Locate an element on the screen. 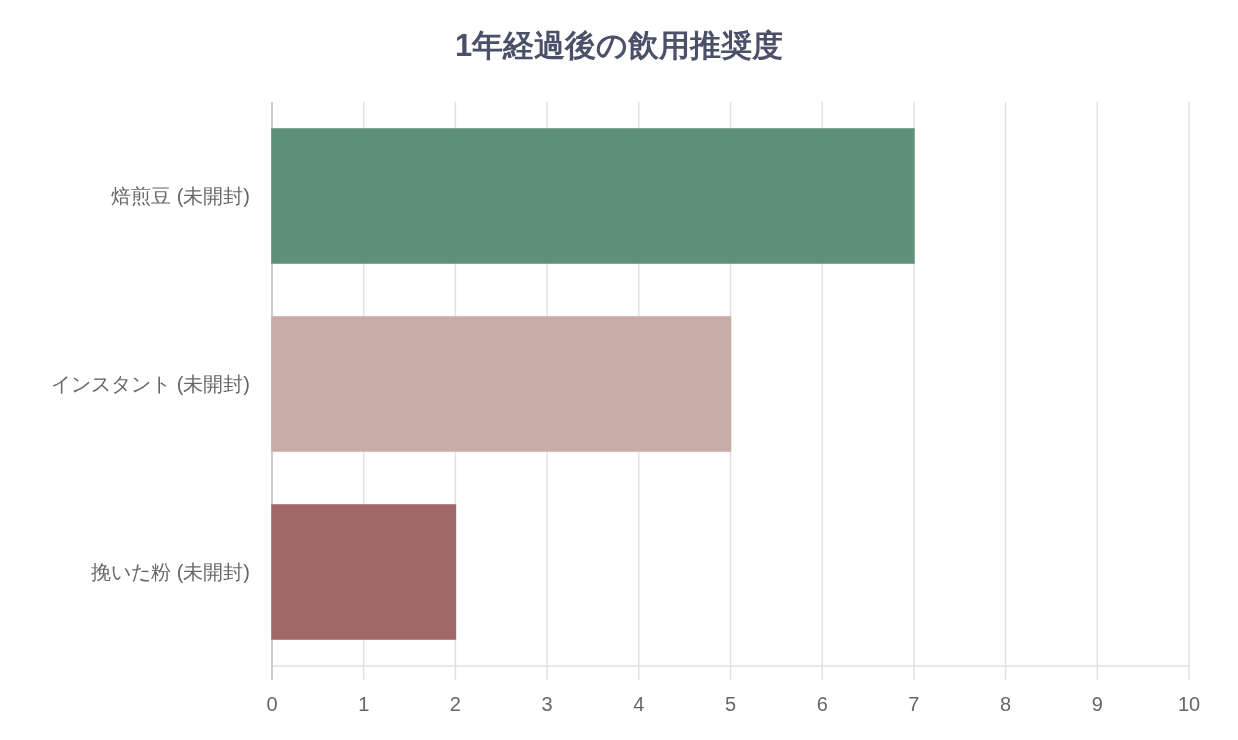 The image size is (1238, 740). y-tick-label: インスタント (未開封) is located at coordinates (150, 384).